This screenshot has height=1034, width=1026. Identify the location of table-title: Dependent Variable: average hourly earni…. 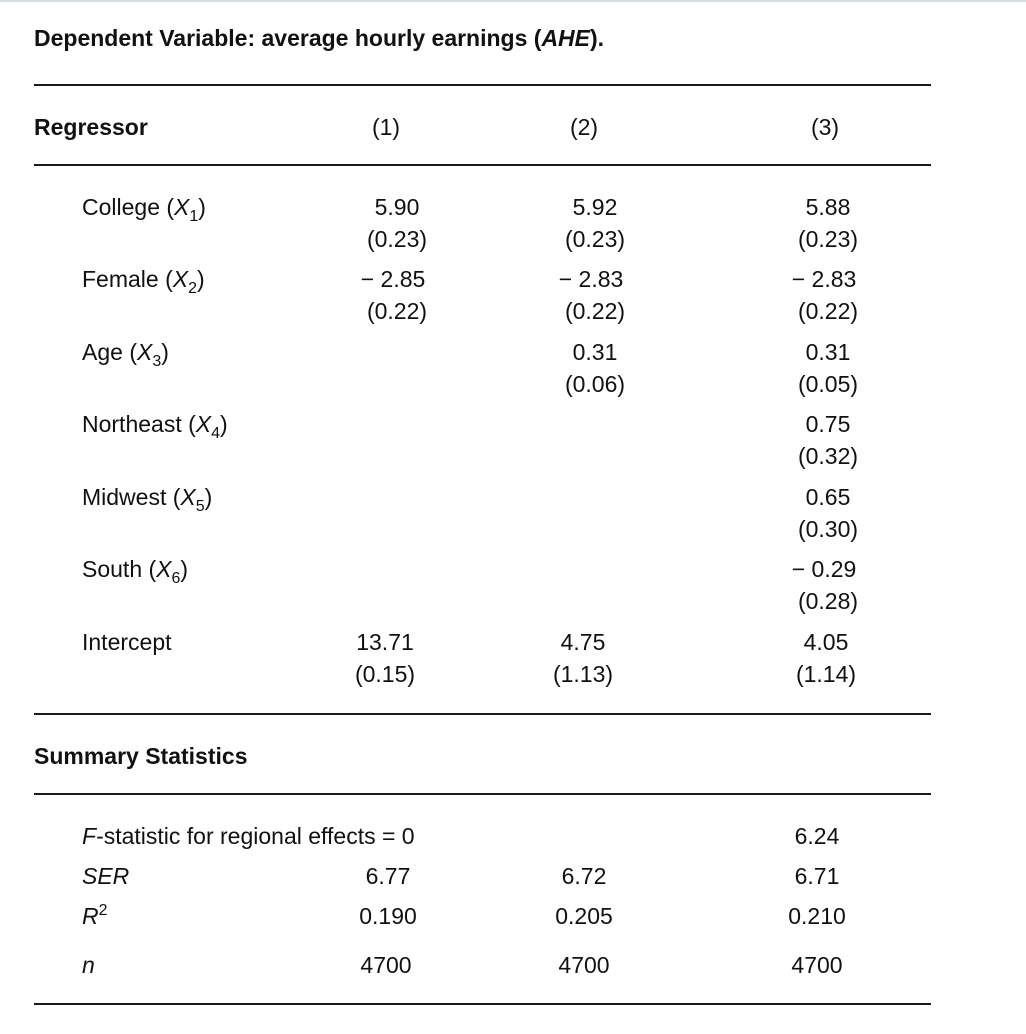
(319, 38).